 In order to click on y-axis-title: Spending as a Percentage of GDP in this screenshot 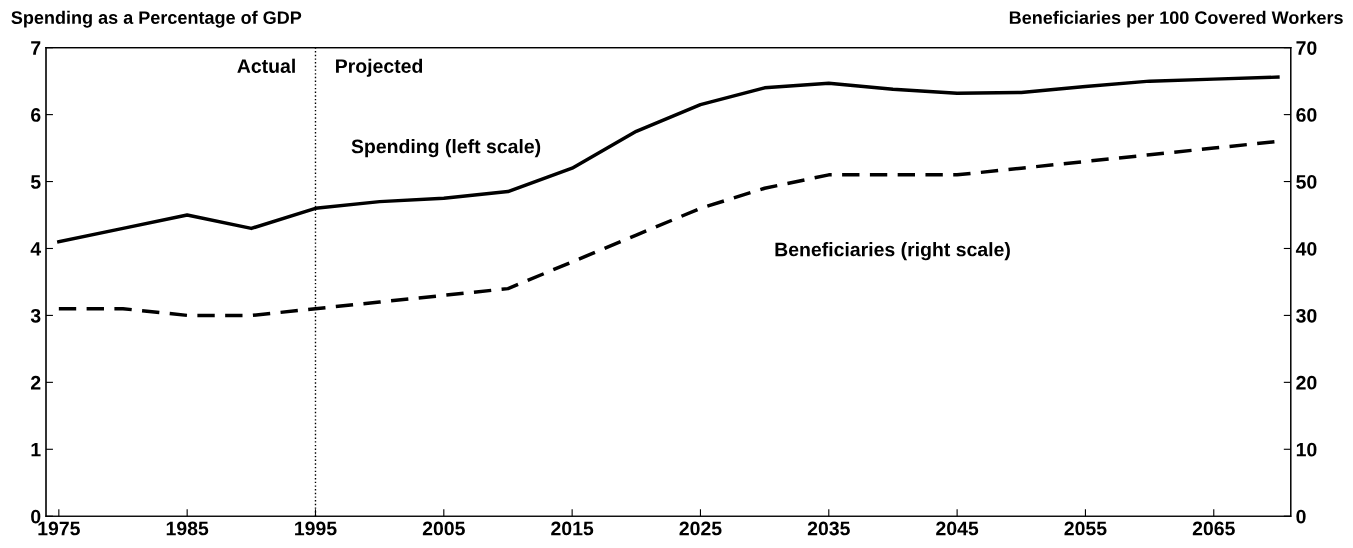, I will do `click(156, 19)`.